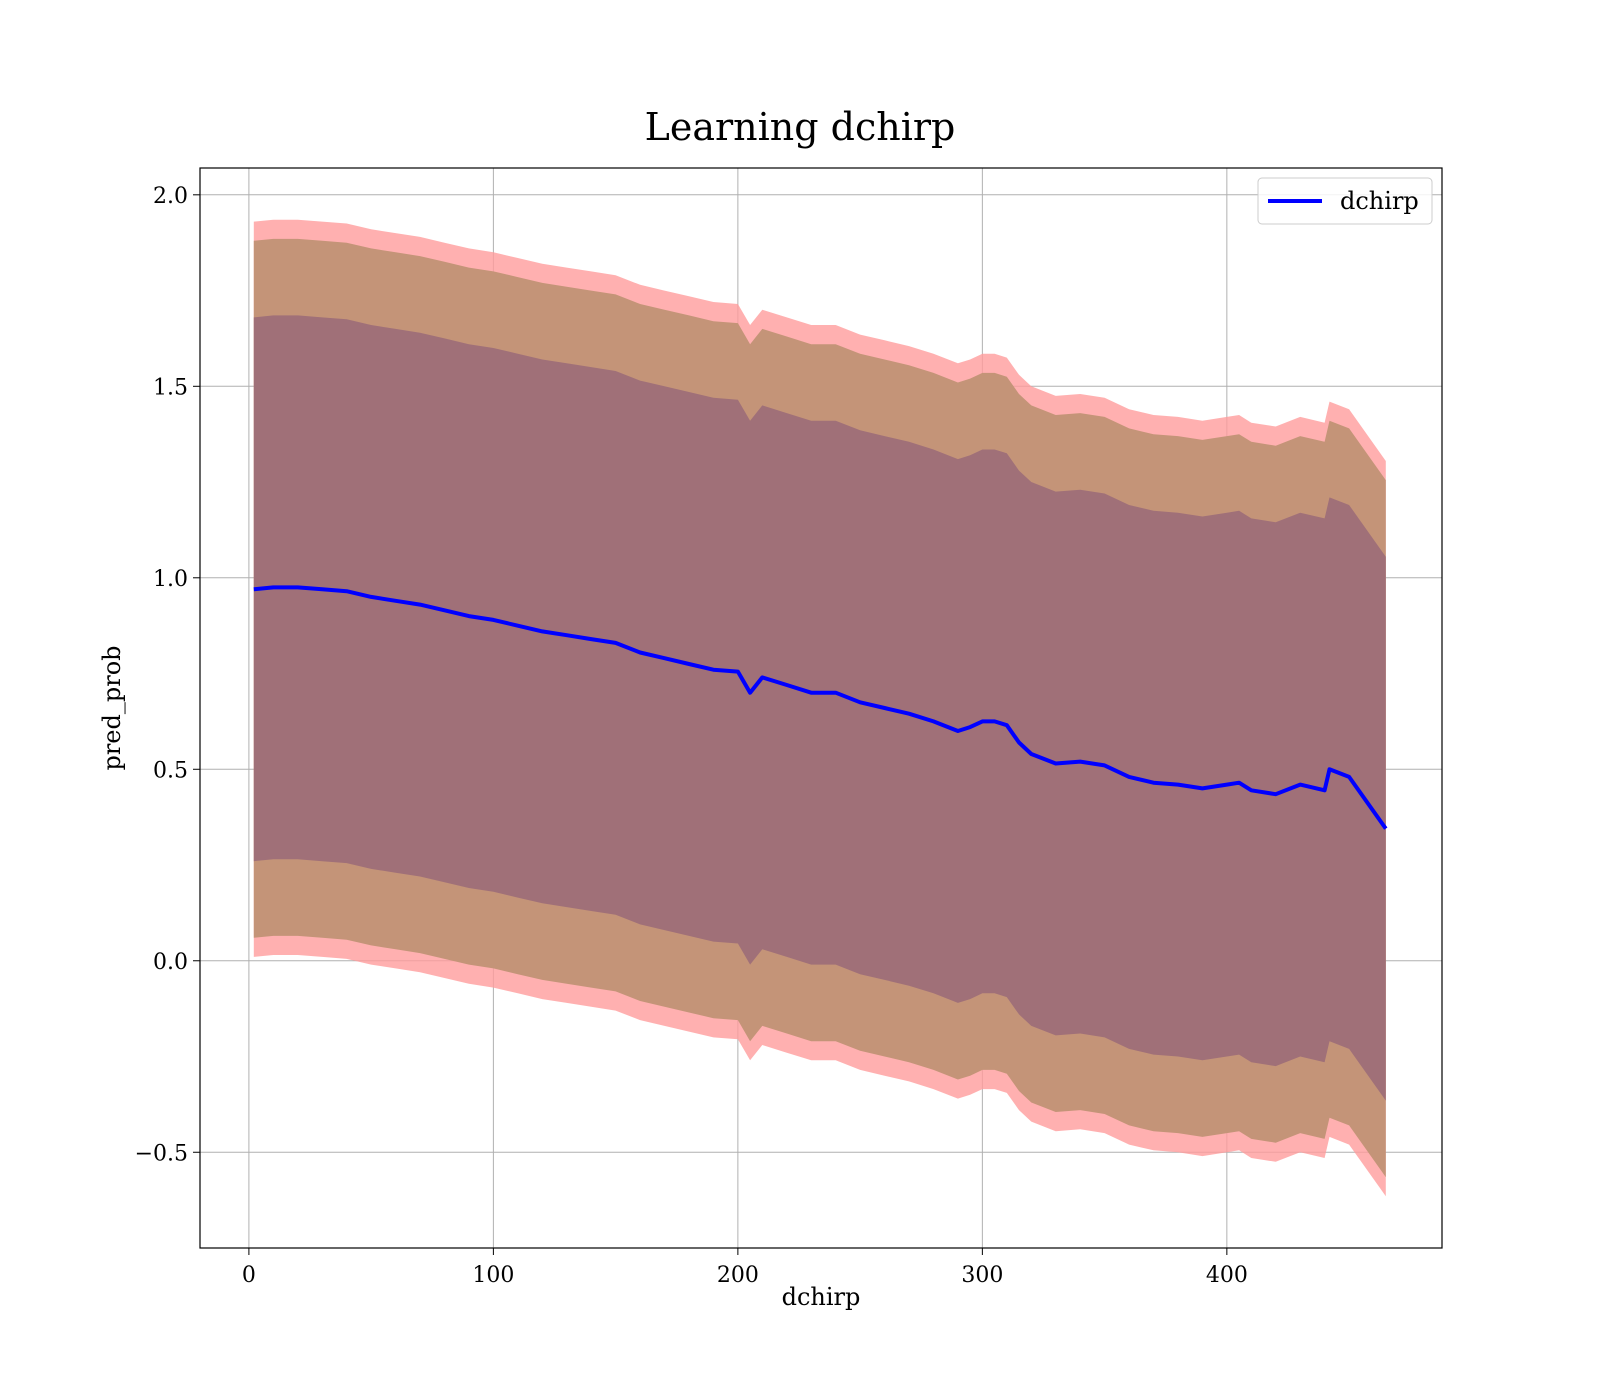 The image size is (1600, 1400). What do you see at coordinates (170, 579) in the screenshot?
I see `y-tick-label: 1.0` at bounding box center [170, 579].